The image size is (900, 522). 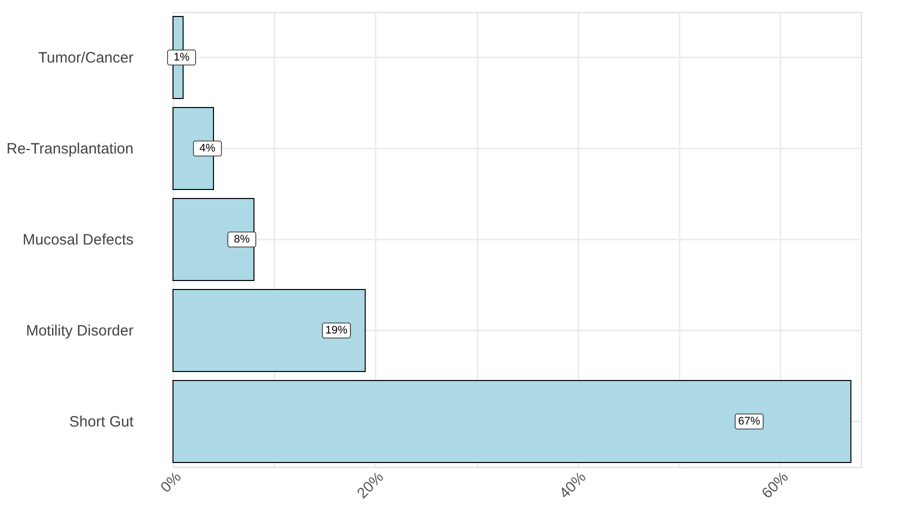 What do you see at coordinates (78, 240) in the screenshot?
I see `y-tick-label: Mucosal Defects` at bounding box center [78, 240].